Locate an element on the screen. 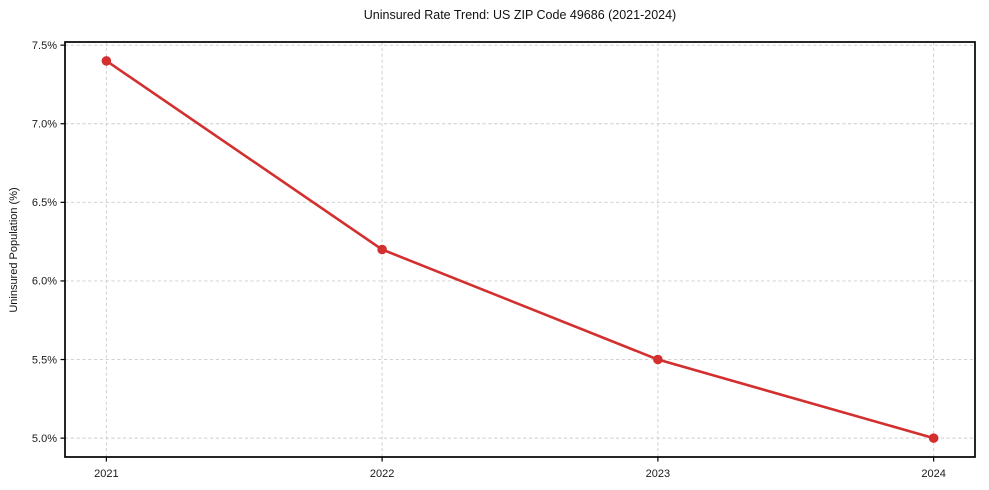 This screenshot has height=490, width=989. y-tick-label: 5.5% is located at coordinates (44, 360).